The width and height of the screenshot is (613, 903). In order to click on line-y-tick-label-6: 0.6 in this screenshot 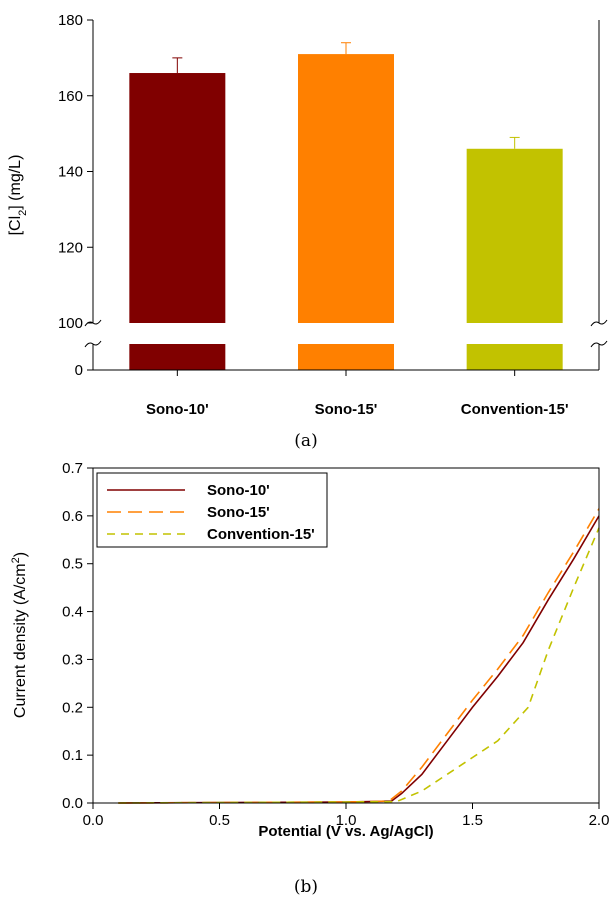, I will do `click(72, 516)`.